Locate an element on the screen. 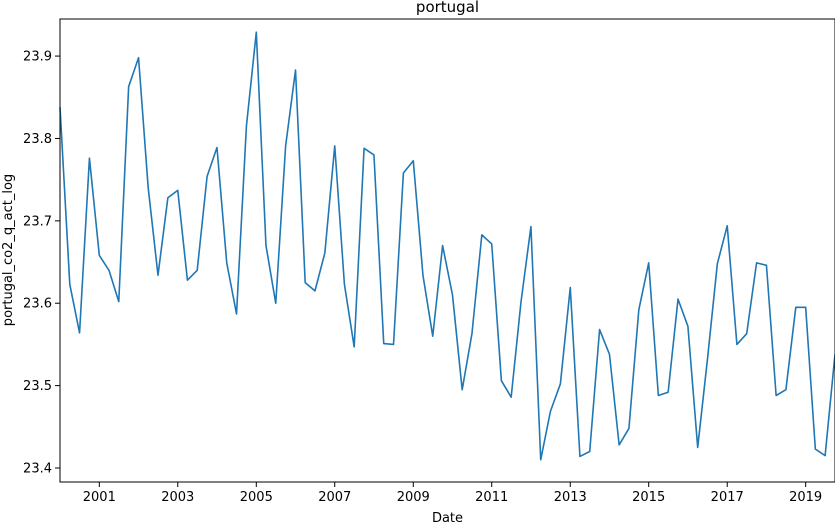 This screenshot has width=835, height=525. x-tick-label: 2013 is located at coordinates (570, 497).